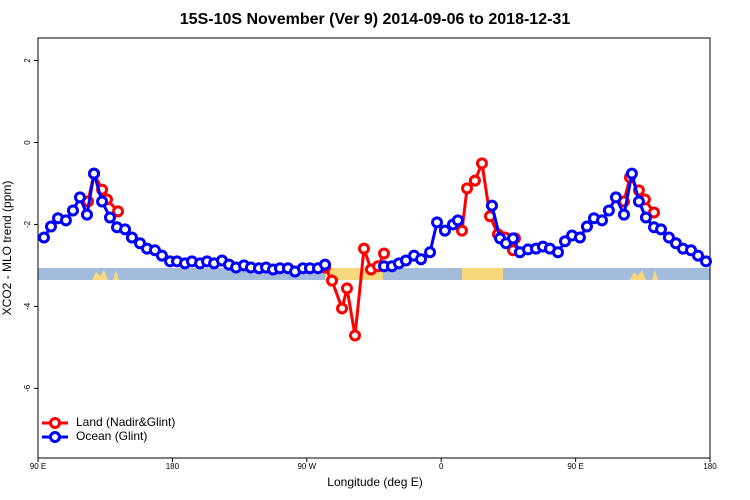  Describe the element at coordinates (374, 482) in the screenshot. I see `x-axis-label: Longitude (deg E)` at that location.